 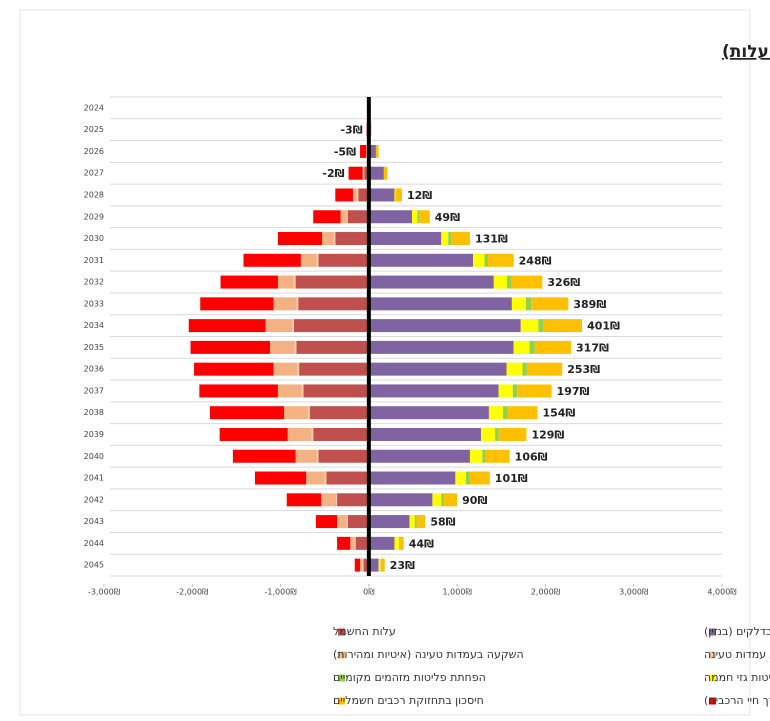 I want to click on year-label: 2025, so click(x=94, y=129).